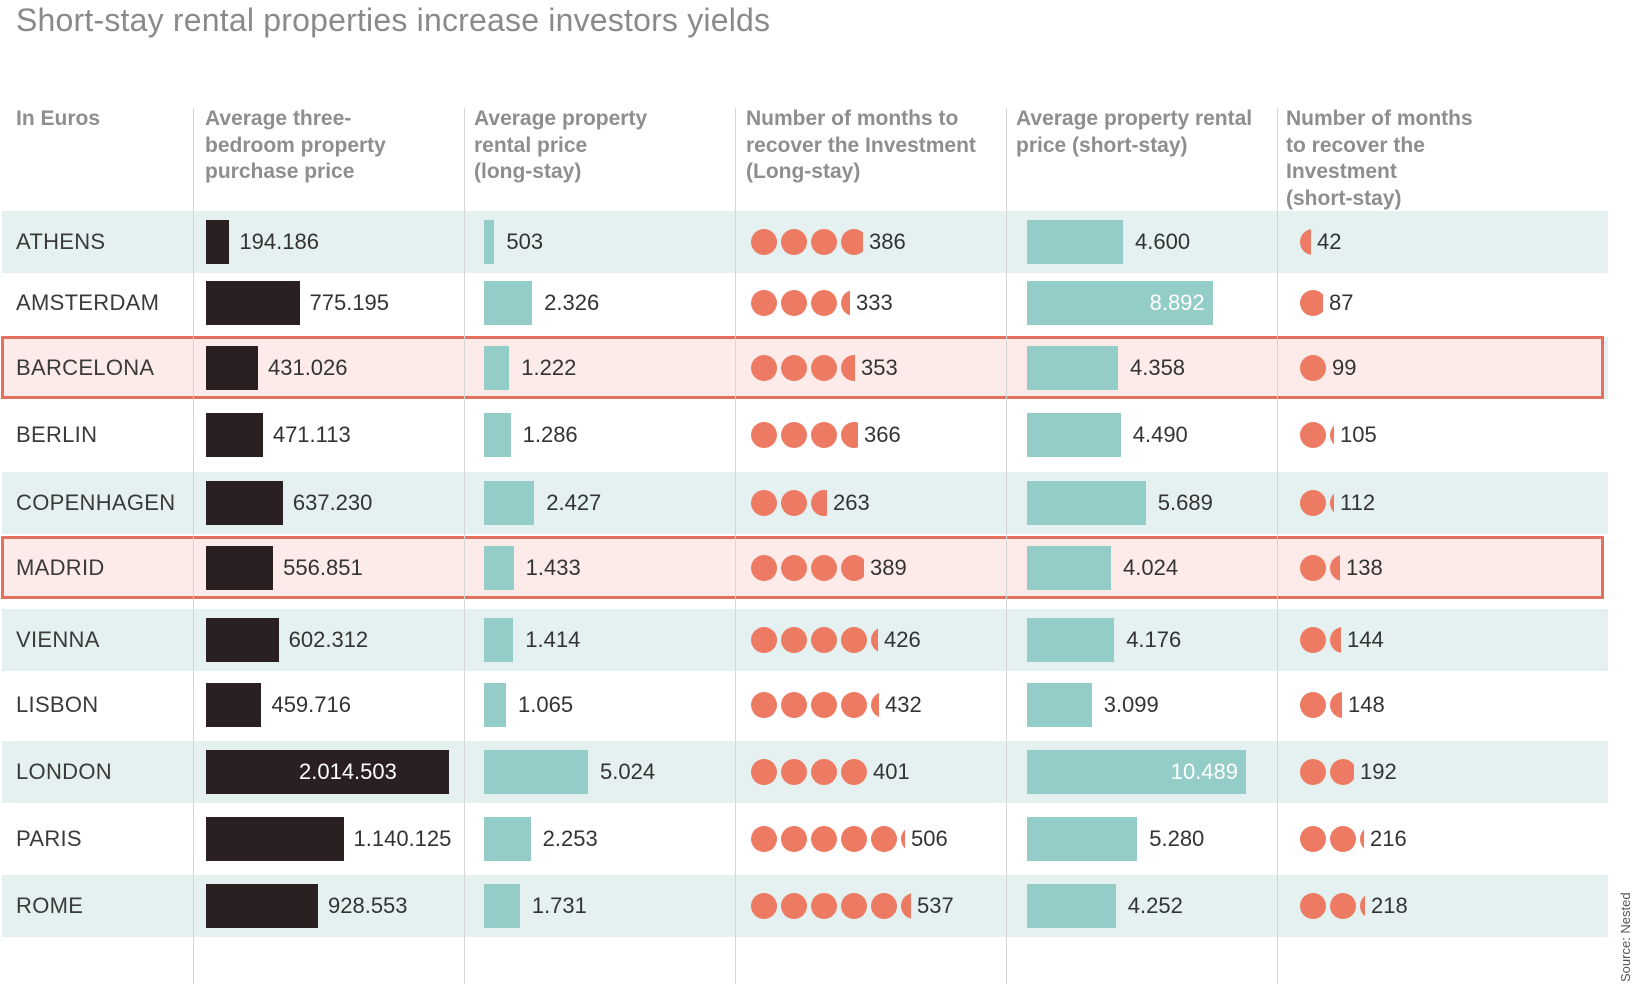 The height and width of the screenshot is (984, 1640). What do you see at coordinates (57, 434) in the screenshot?
I see `city-label: BERLIN` at bounding box center [57, 434].